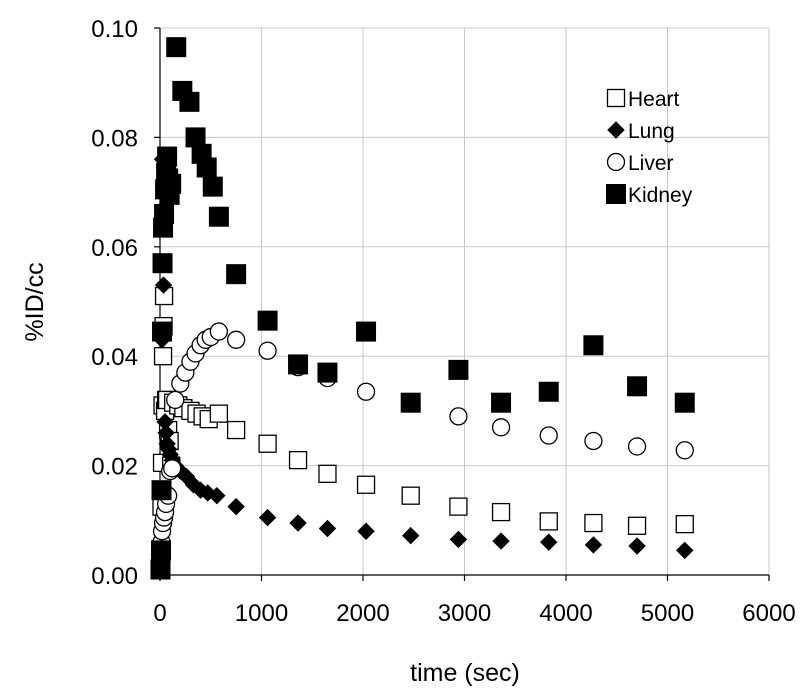 Image resolution: width=811 pixels, height=696 pixels. Describe the element at coordinates (261, 613) in the screenshot. I see `x-tick-label: 1000` at that location.